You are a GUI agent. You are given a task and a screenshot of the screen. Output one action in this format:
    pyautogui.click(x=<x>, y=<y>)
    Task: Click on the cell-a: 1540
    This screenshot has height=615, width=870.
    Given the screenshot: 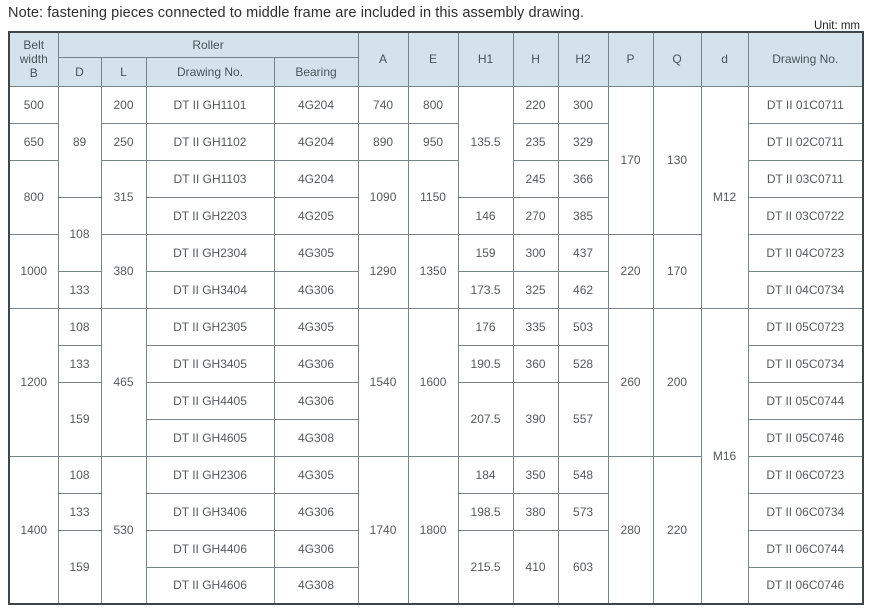 What is the action you would take?
    pyautogui.click(x=383, y=382)
    